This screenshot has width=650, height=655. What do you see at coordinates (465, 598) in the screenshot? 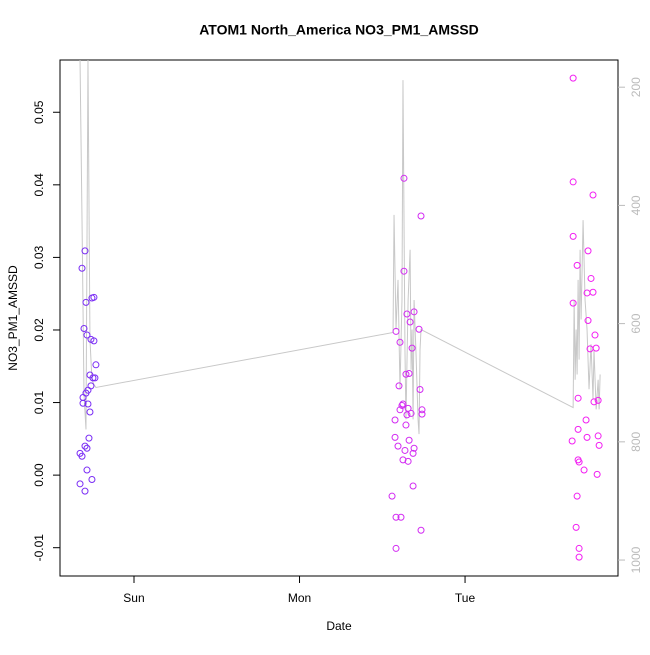
I see `x-tick-label: Tue` at bounding box center [465, 598].